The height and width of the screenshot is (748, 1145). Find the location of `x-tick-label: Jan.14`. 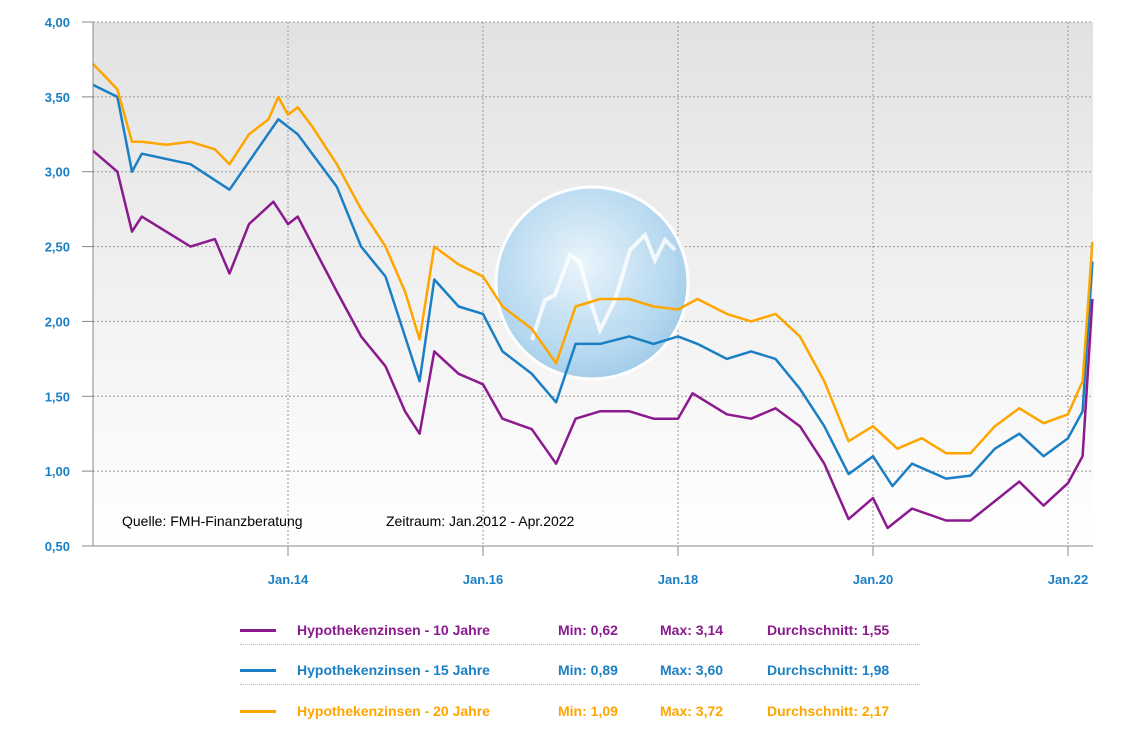

x-tick-label: Jan.14 is located at coordinates (288, 579).